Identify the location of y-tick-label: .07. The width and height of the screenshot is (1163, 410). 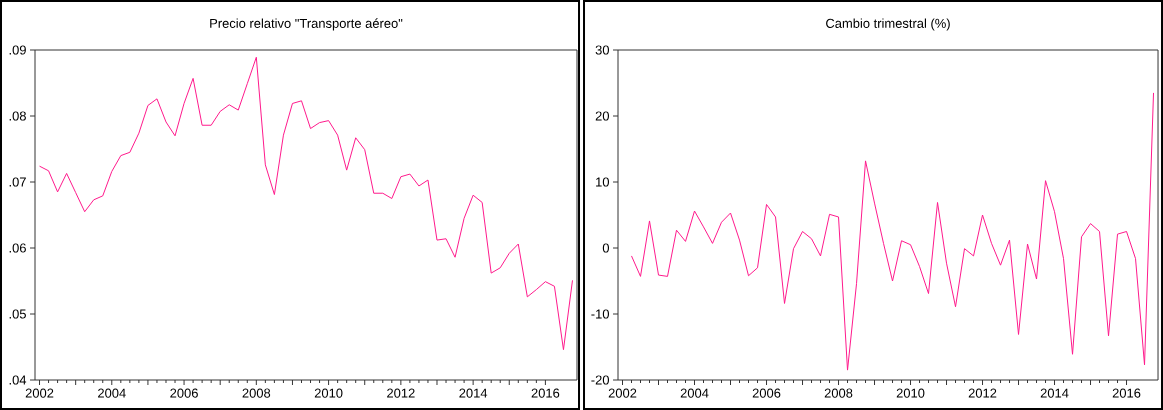
(17, 182).